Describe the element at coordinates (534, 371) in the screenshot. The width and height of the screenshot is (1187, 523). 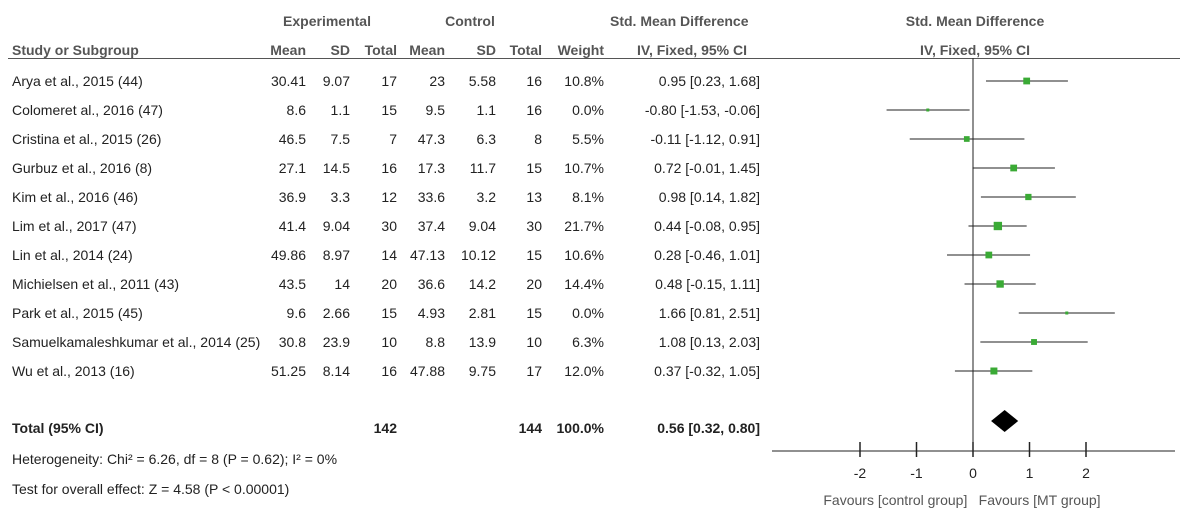
I see `total-c-cell: 17` at that location.